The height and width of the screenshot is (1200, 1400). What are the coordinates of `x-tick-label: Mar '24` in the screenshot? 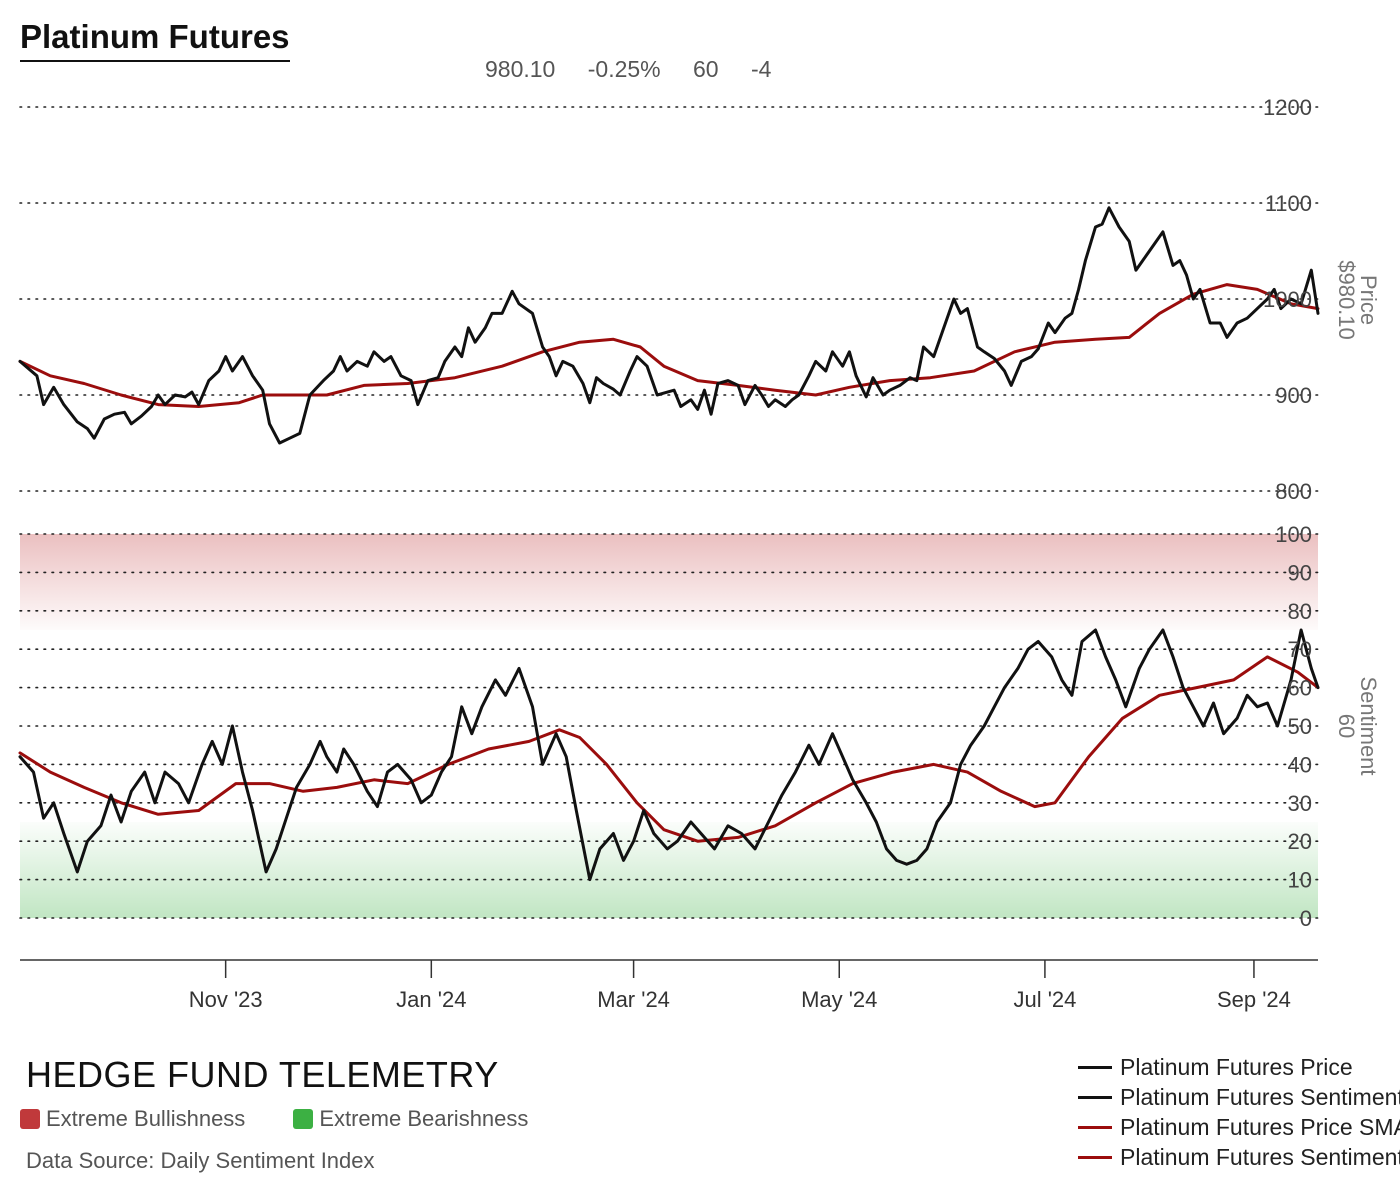 It's located at (633, 999).